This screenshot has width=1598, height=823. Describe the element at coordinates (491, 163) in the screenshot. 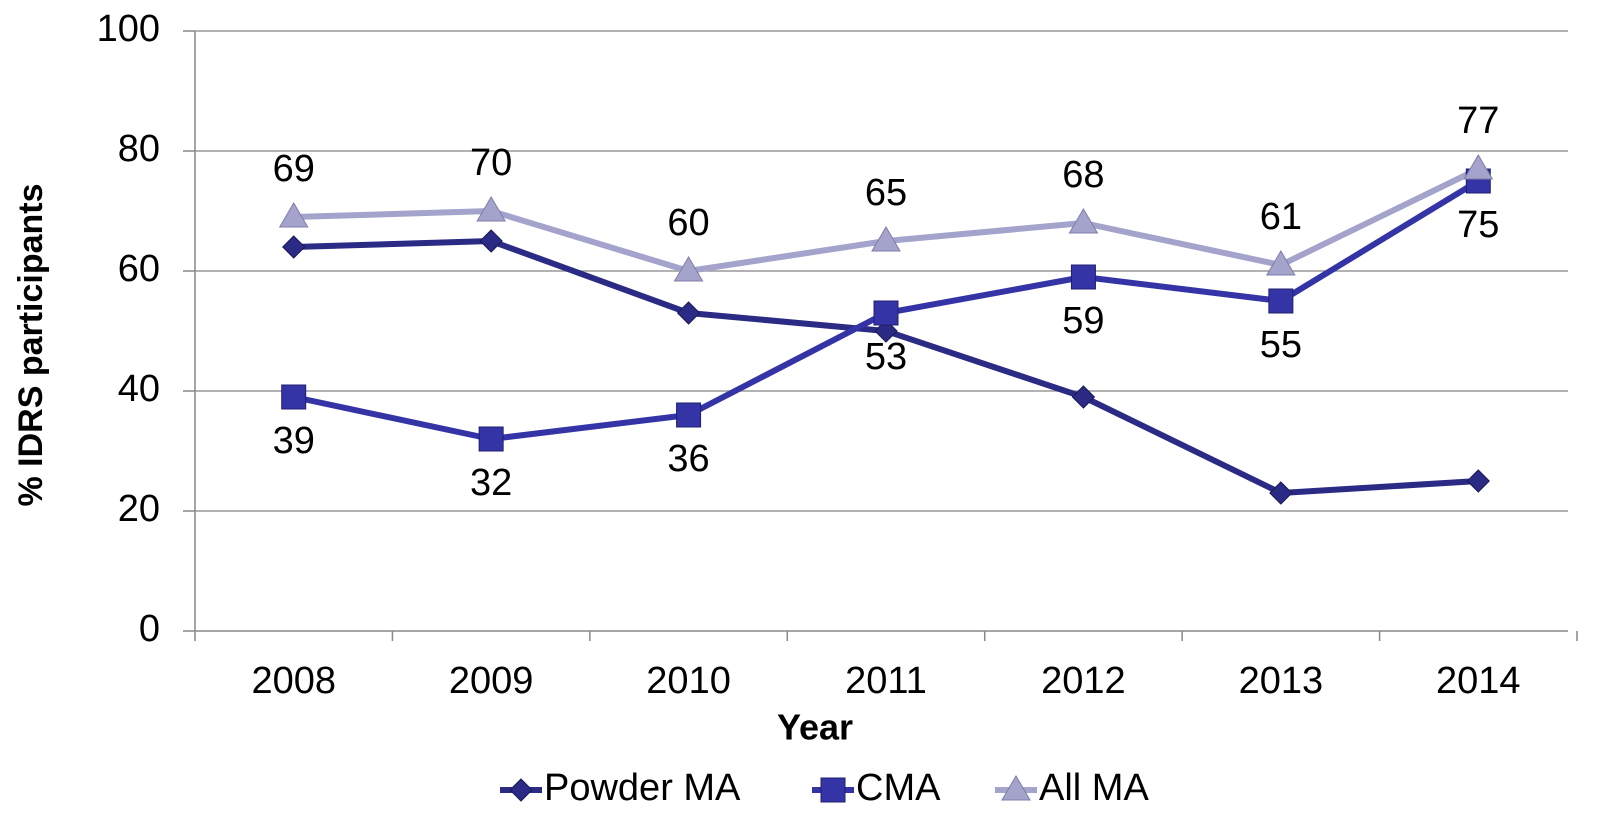

I see `data-label: 70` at that location.